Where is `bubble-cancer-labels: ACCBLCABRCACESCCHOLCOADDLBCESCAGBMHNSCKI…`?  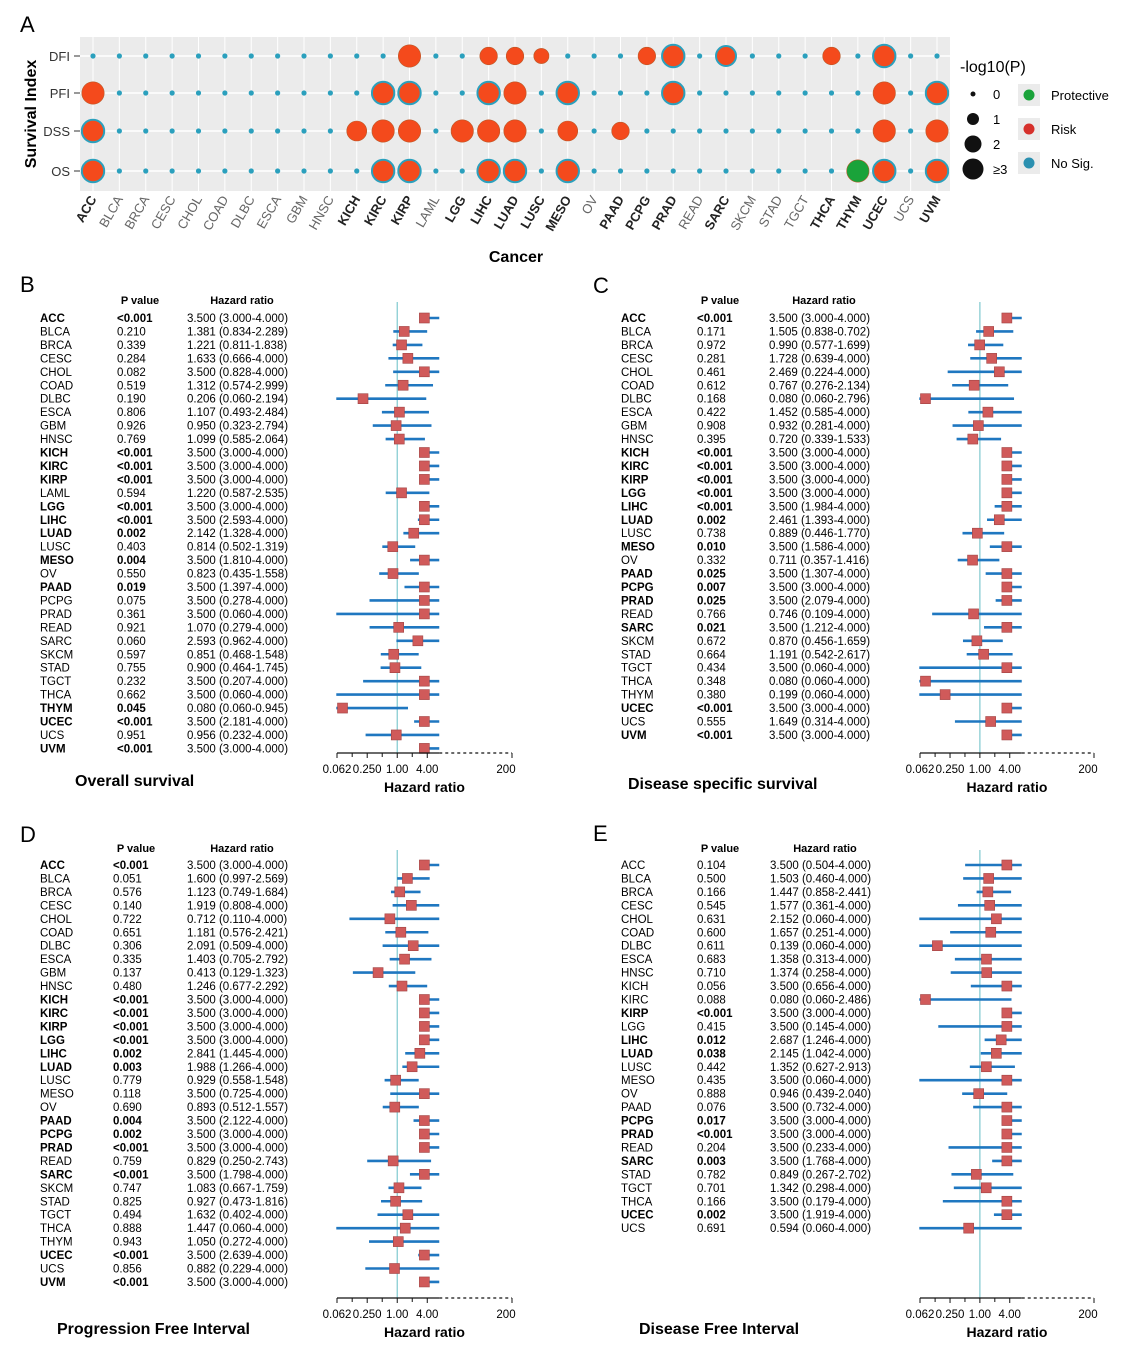 bubble-cancer-labels: ACCBLCABRCACESCCHOLCOADDLBCESCAGBMHNSCKI… is located at coordinates (508, 212).